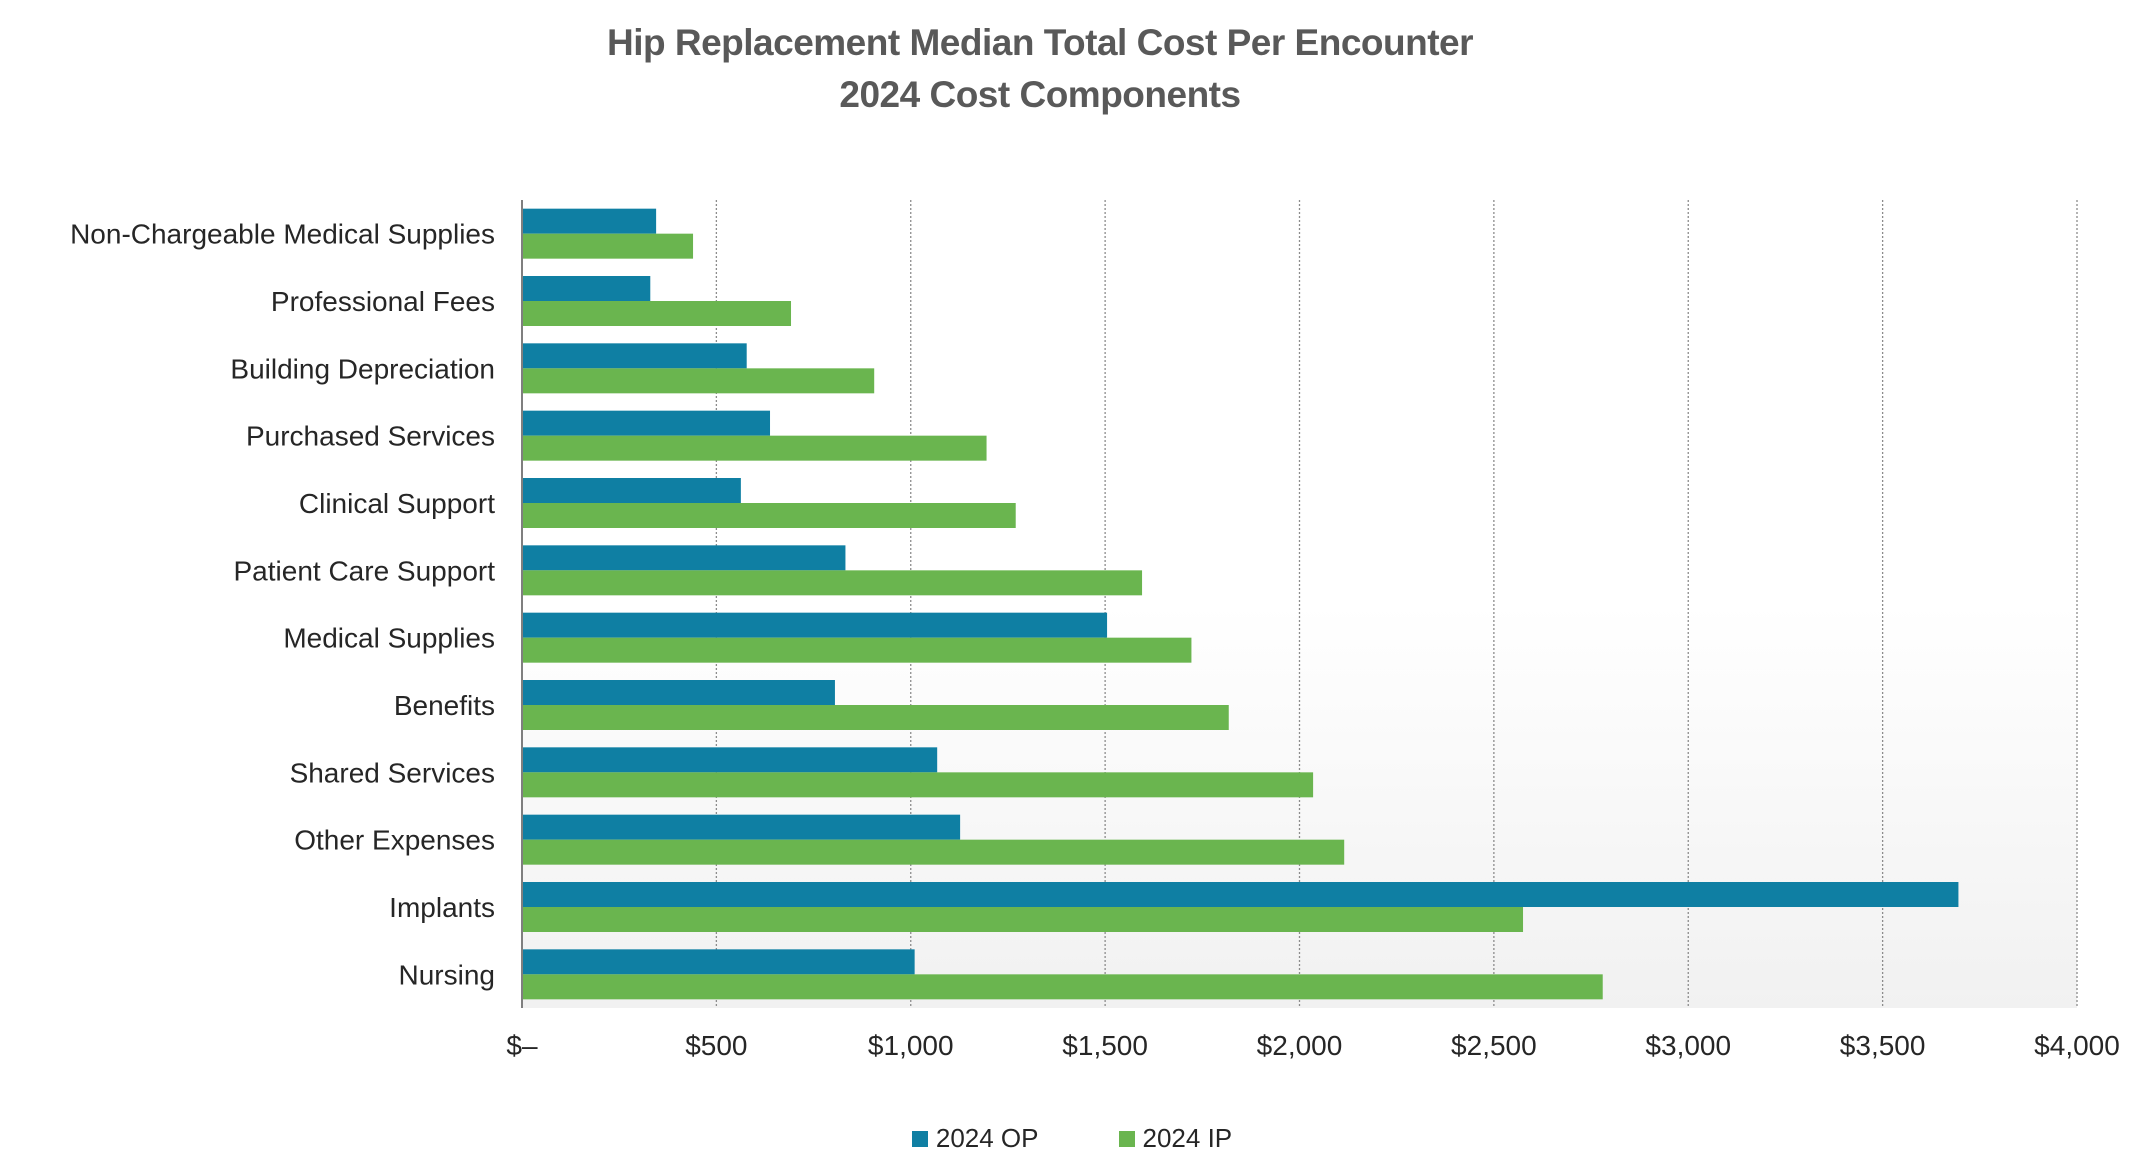 Image resolution: width=2144 pixels, height=1163 pixels. What do you see at coordinates (282, 234) in the screenshot?
I see `category-label: Non-Chargeable Medical Supplies` at bounding box center [282, 234].